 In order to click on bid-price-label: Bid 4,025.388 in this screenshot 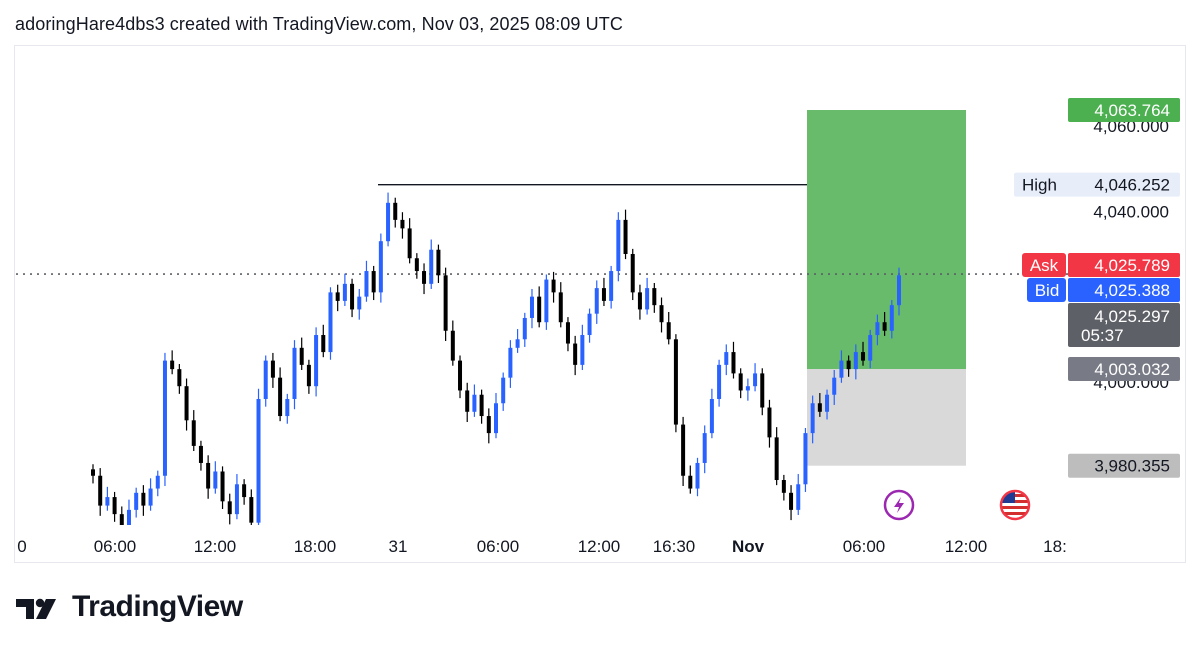, I will do `click(1103, 289)`.